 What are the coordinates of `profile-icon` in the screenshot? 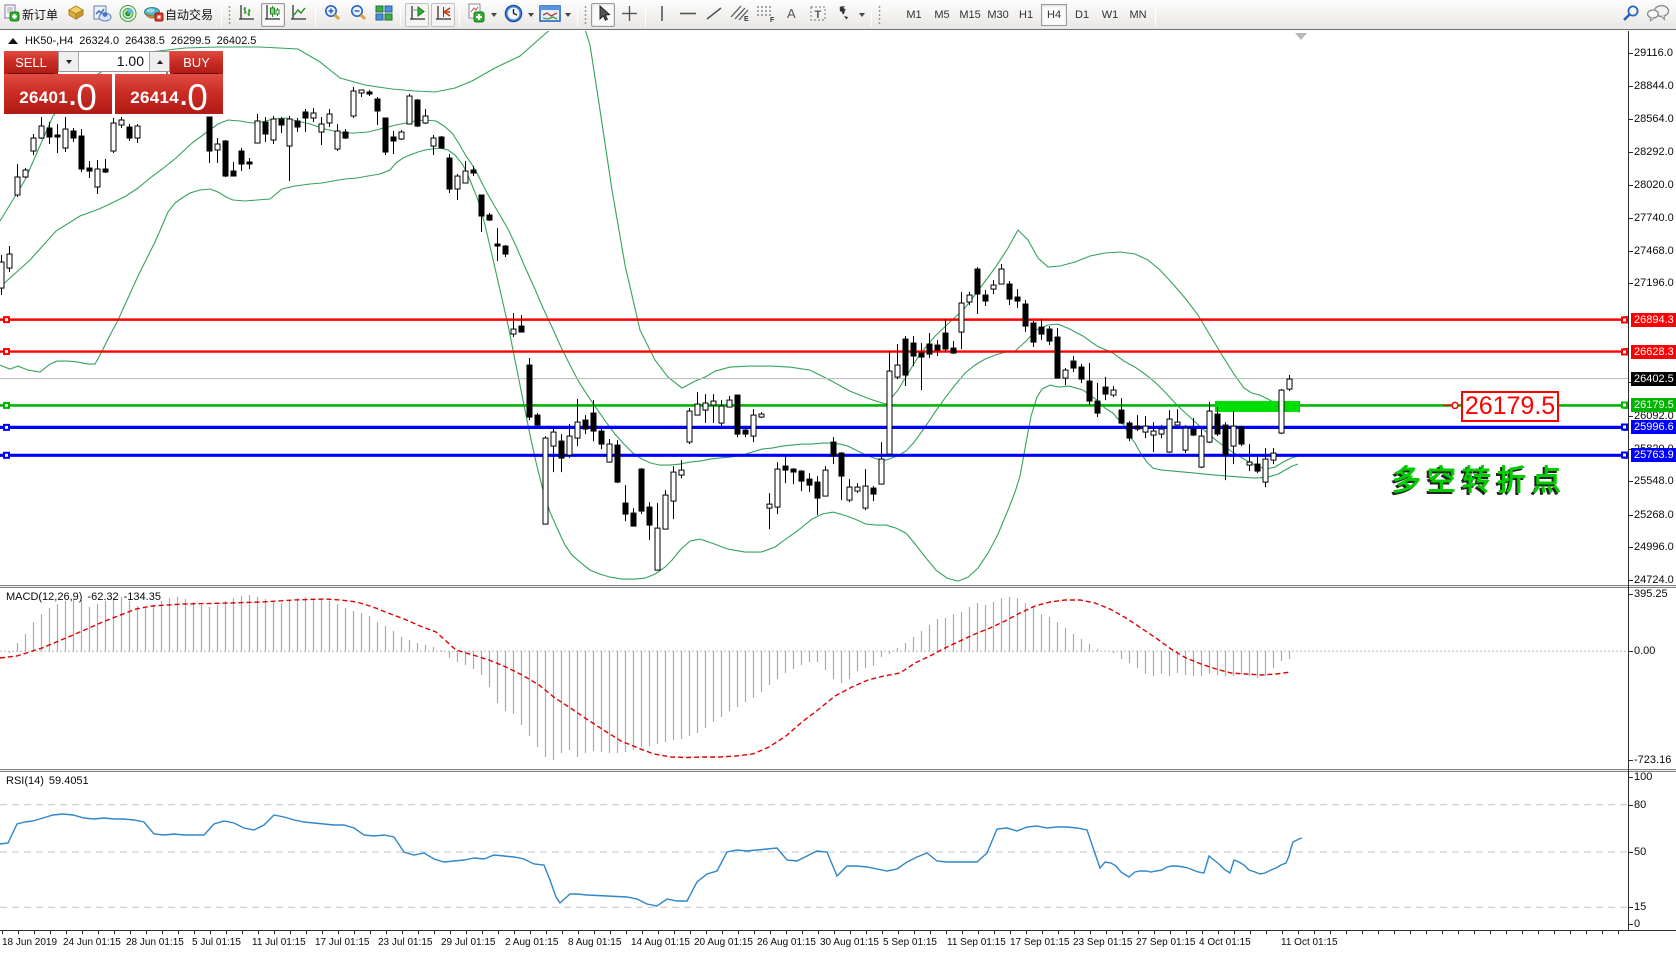 It's located at (102, 14).